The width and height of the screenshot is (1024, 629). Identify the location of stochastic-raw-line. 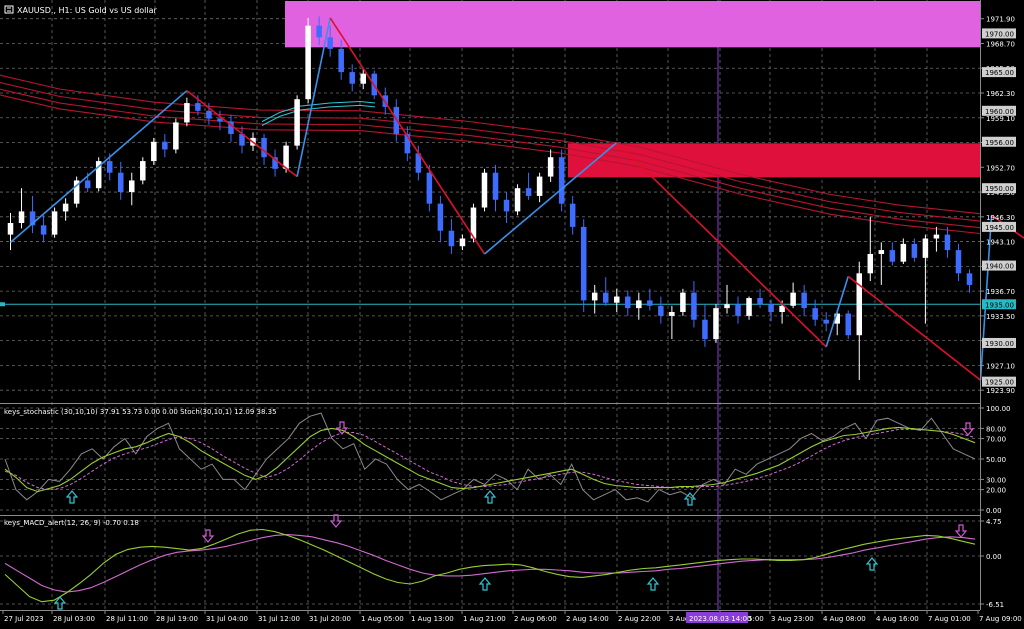
(490, 457).